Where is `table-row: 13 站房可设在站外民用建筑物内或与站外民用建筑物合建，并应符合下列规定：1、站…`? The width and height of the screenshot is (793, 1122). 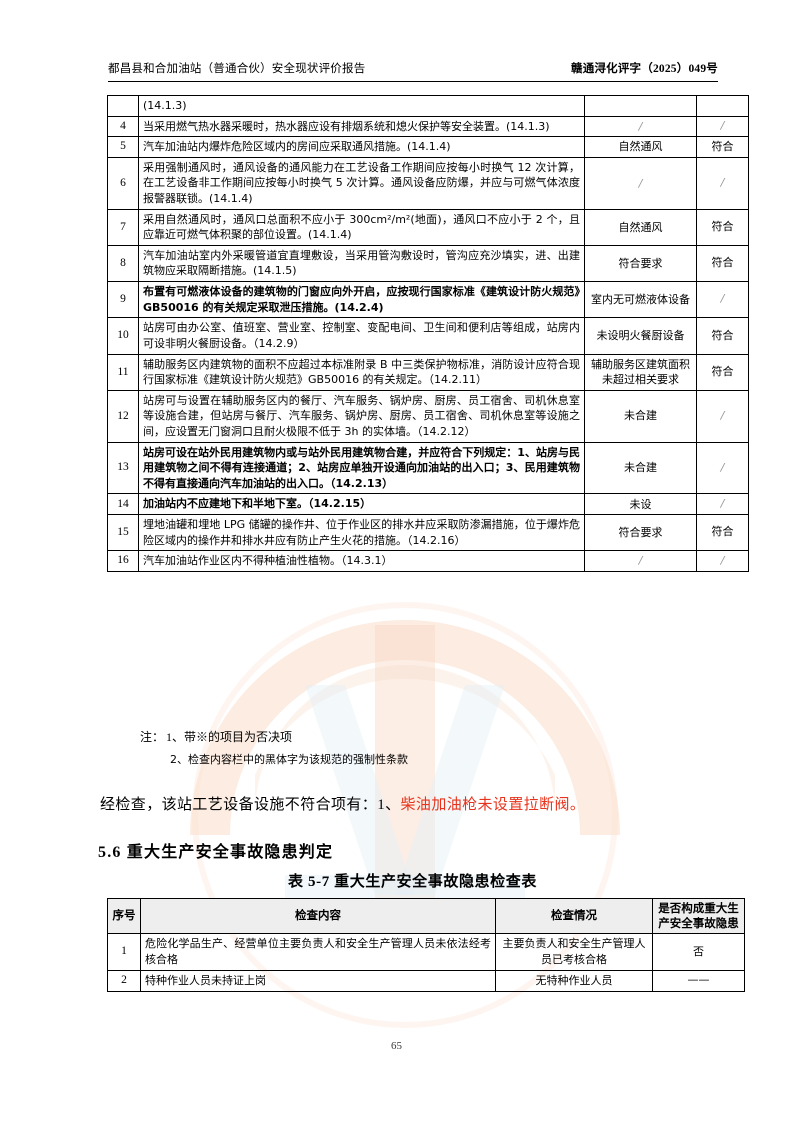 table-row: 13 站房可设在站外民用建筑物内或与站外民用建筑物合建，并应符合下列规定：1、站… is located at coordinates (428, 468).